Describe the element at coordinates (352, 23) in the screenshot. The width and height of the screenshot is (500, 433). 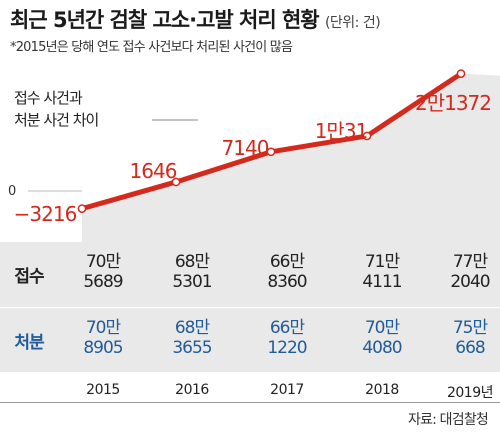
I see `unit-text: (단위: 건)` at that location.